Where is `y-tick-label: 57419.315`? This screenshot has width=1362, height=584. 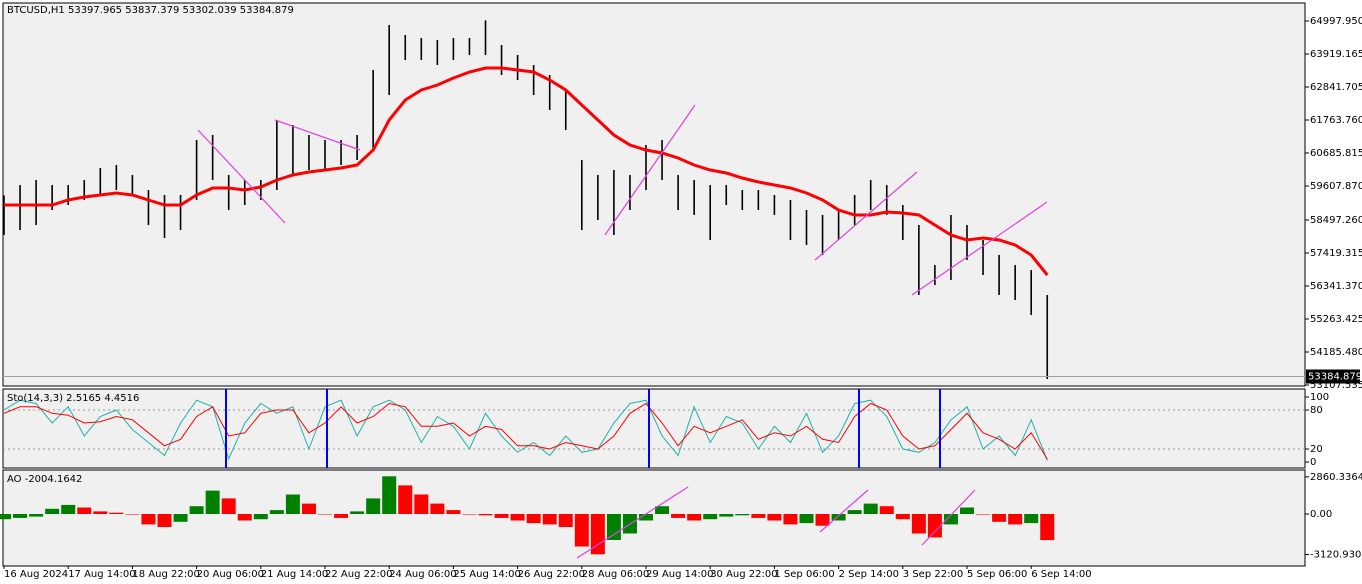
y-tick-label: 57419.315 is located at coordinates (1336, 253).